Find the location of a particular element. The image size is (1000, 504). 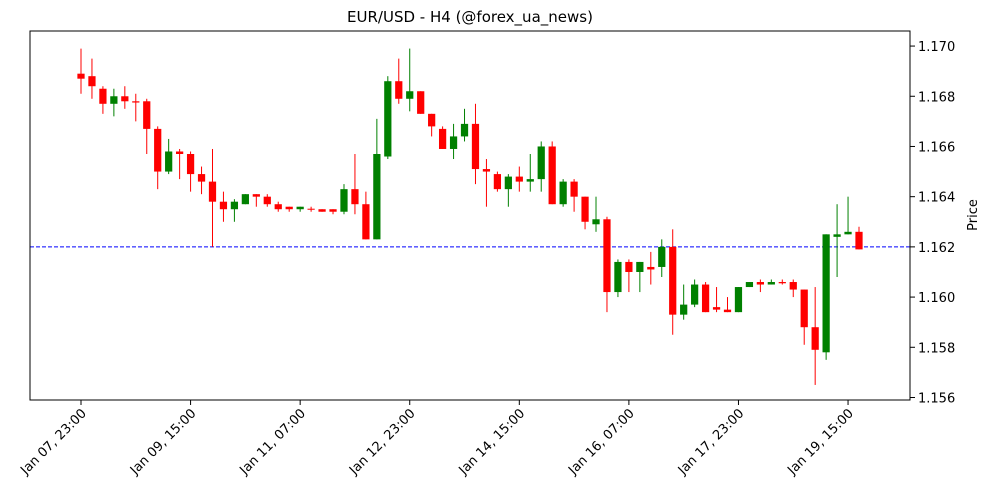

y-tick-label: 1.170 is located at coordinates (936, 47).